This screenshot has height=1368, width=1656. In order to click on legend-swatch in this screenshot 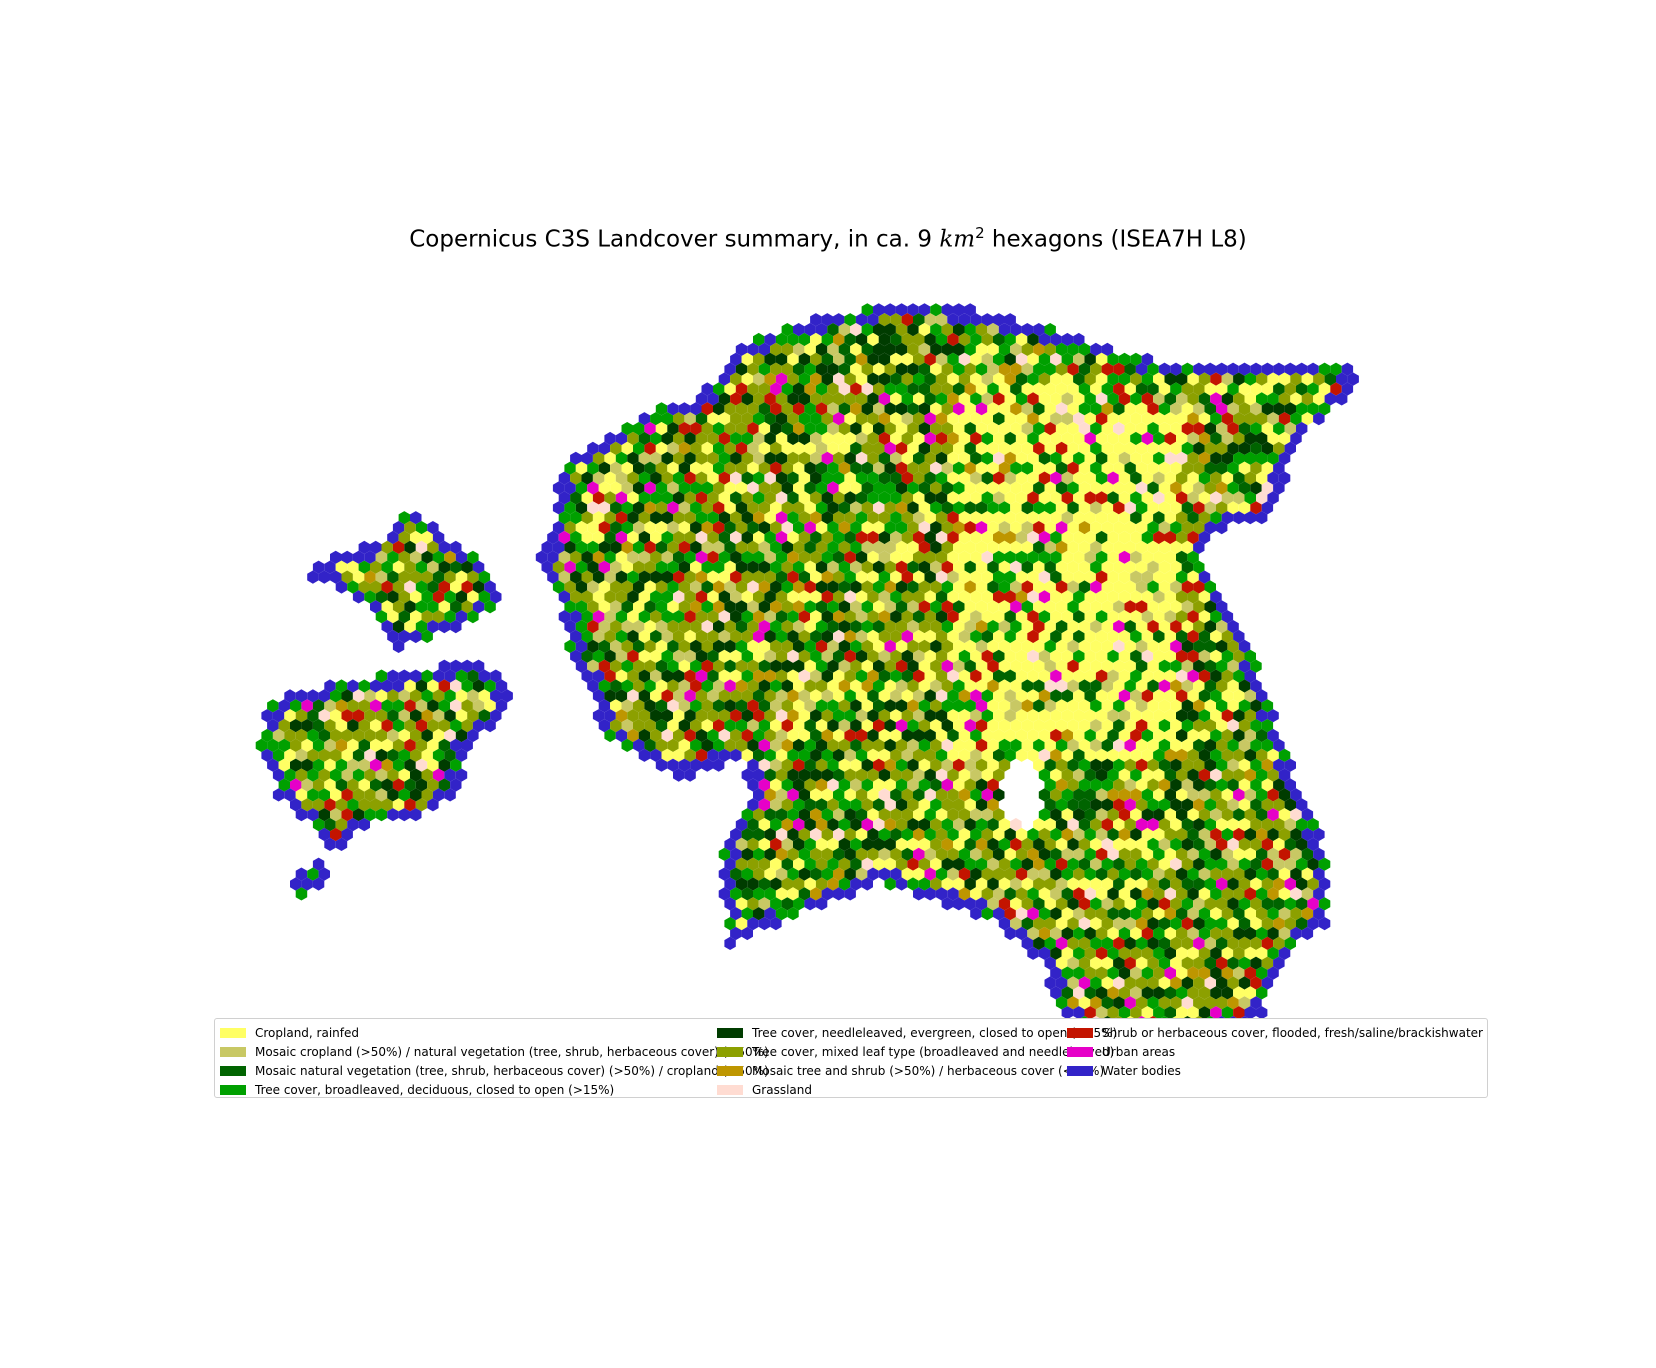, I will do `click(730, 1089)`.